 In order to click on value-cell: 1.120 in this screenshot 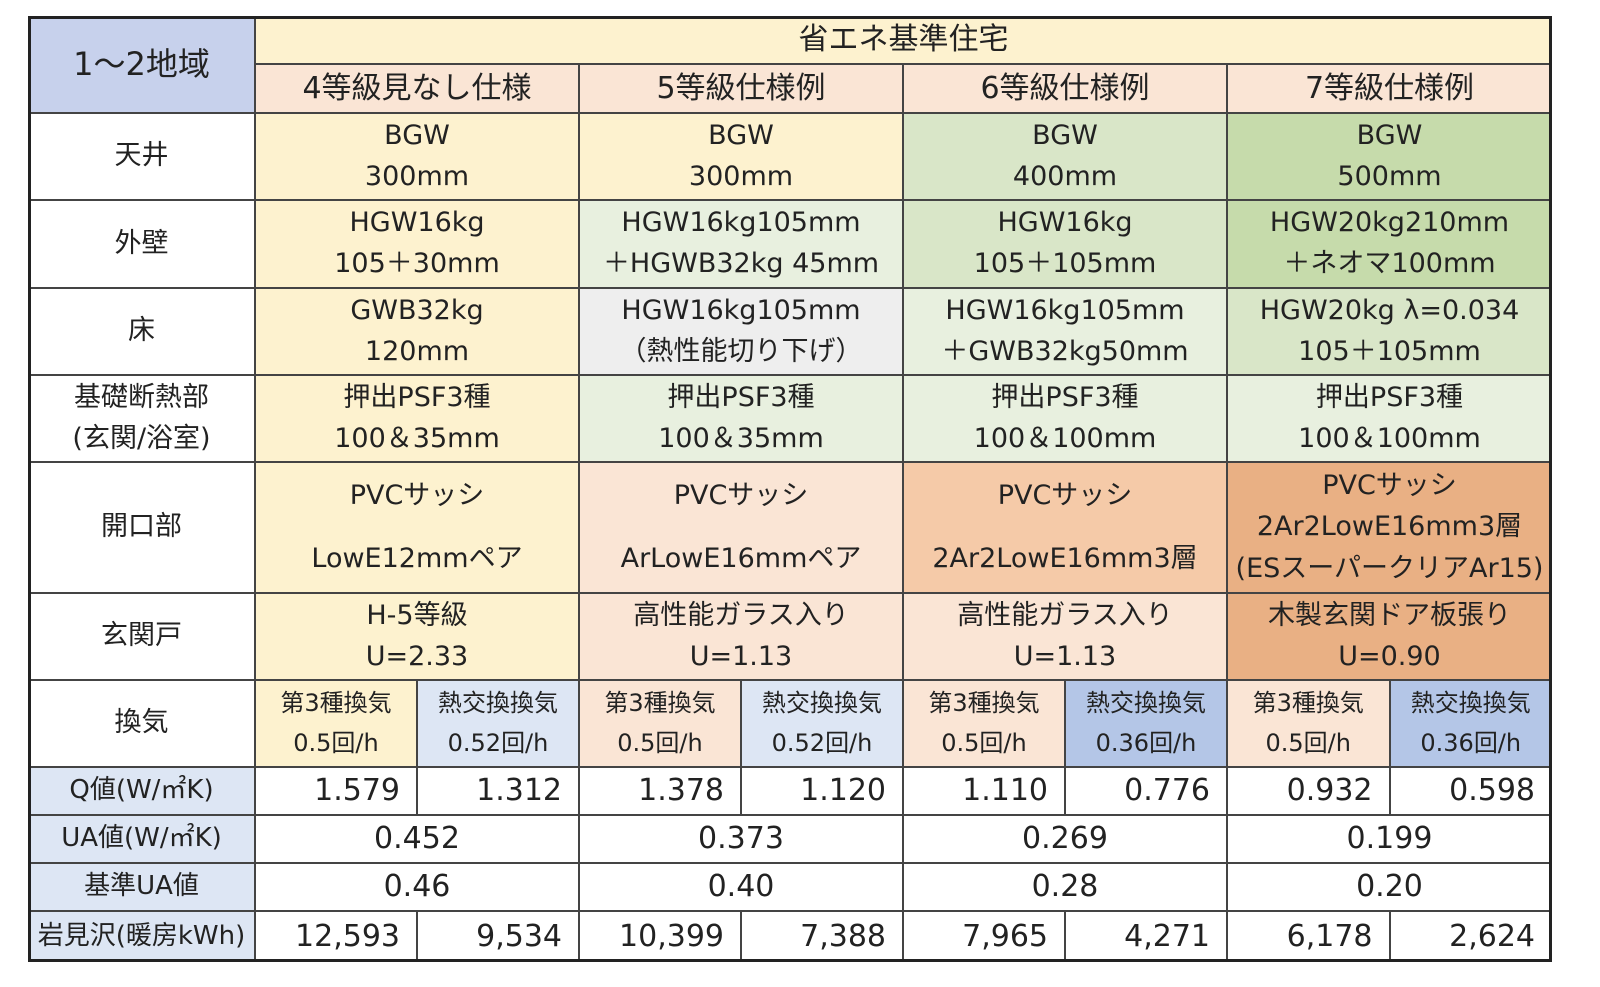, I will do `click(822, 791)`.